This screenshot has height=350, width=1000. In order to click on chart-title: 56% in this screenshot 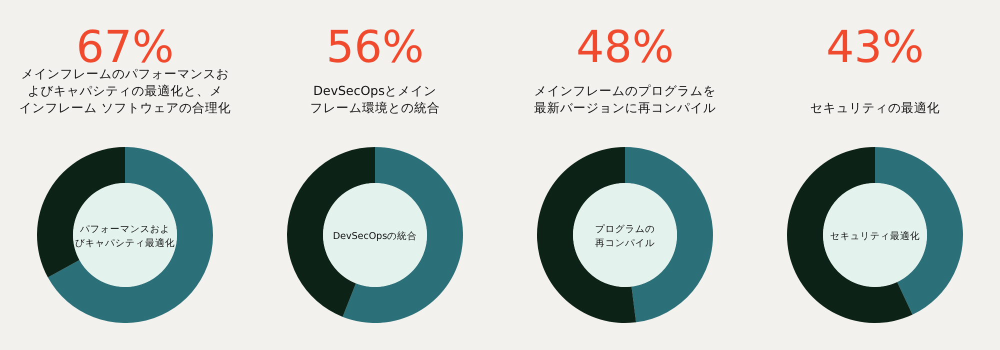, I will do `click(375, 47)`.